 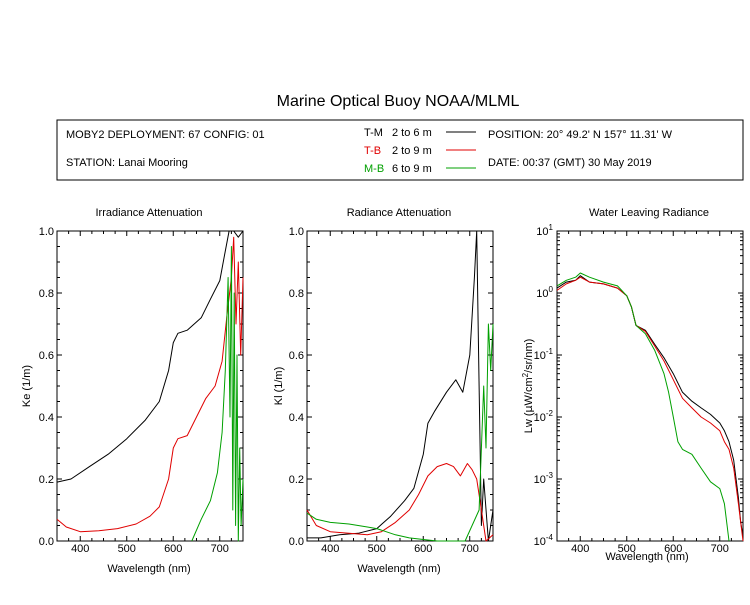 I want to click on y-axis-label-water-leaving: Lw (μW/cm2/sr/nm), so click(x=528, y=386).